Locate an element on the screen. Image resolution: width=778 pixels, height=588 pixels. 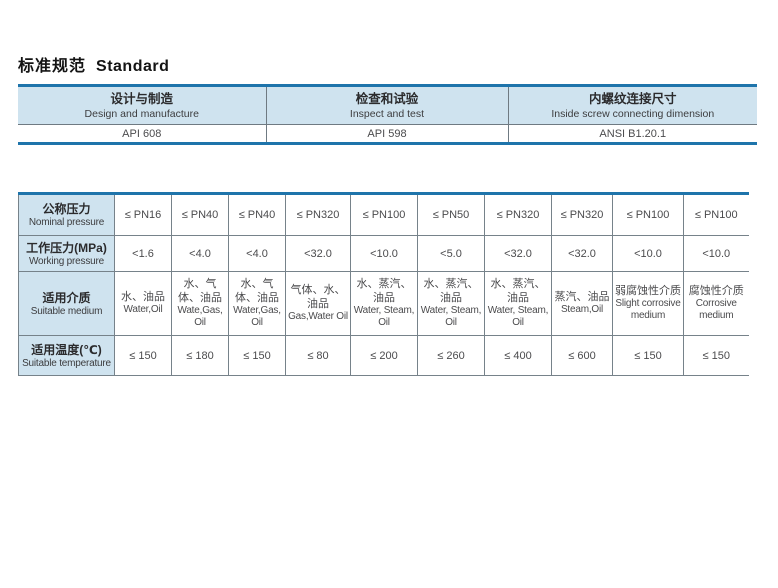
spec-cell-med-6-en: Water, Steam, Oil is located at coordinates (451, 317).